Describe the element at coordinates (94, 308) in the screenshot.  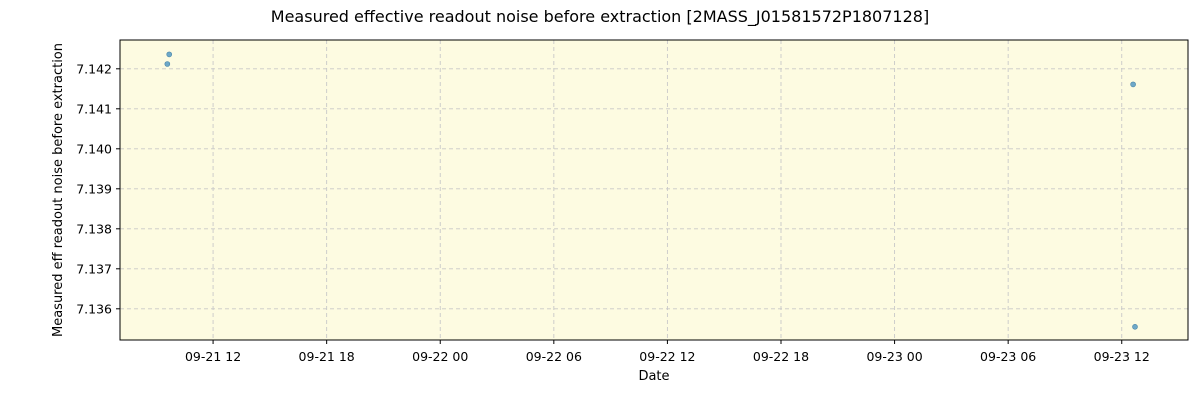
I see `y-tick-label: 7.136` at that location.